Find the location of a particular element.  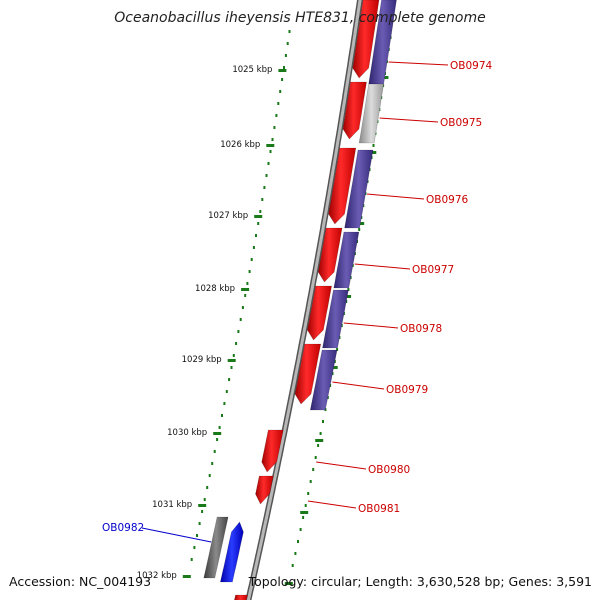

tick-label: 1027 kbp is located at coordinates (228, 216).